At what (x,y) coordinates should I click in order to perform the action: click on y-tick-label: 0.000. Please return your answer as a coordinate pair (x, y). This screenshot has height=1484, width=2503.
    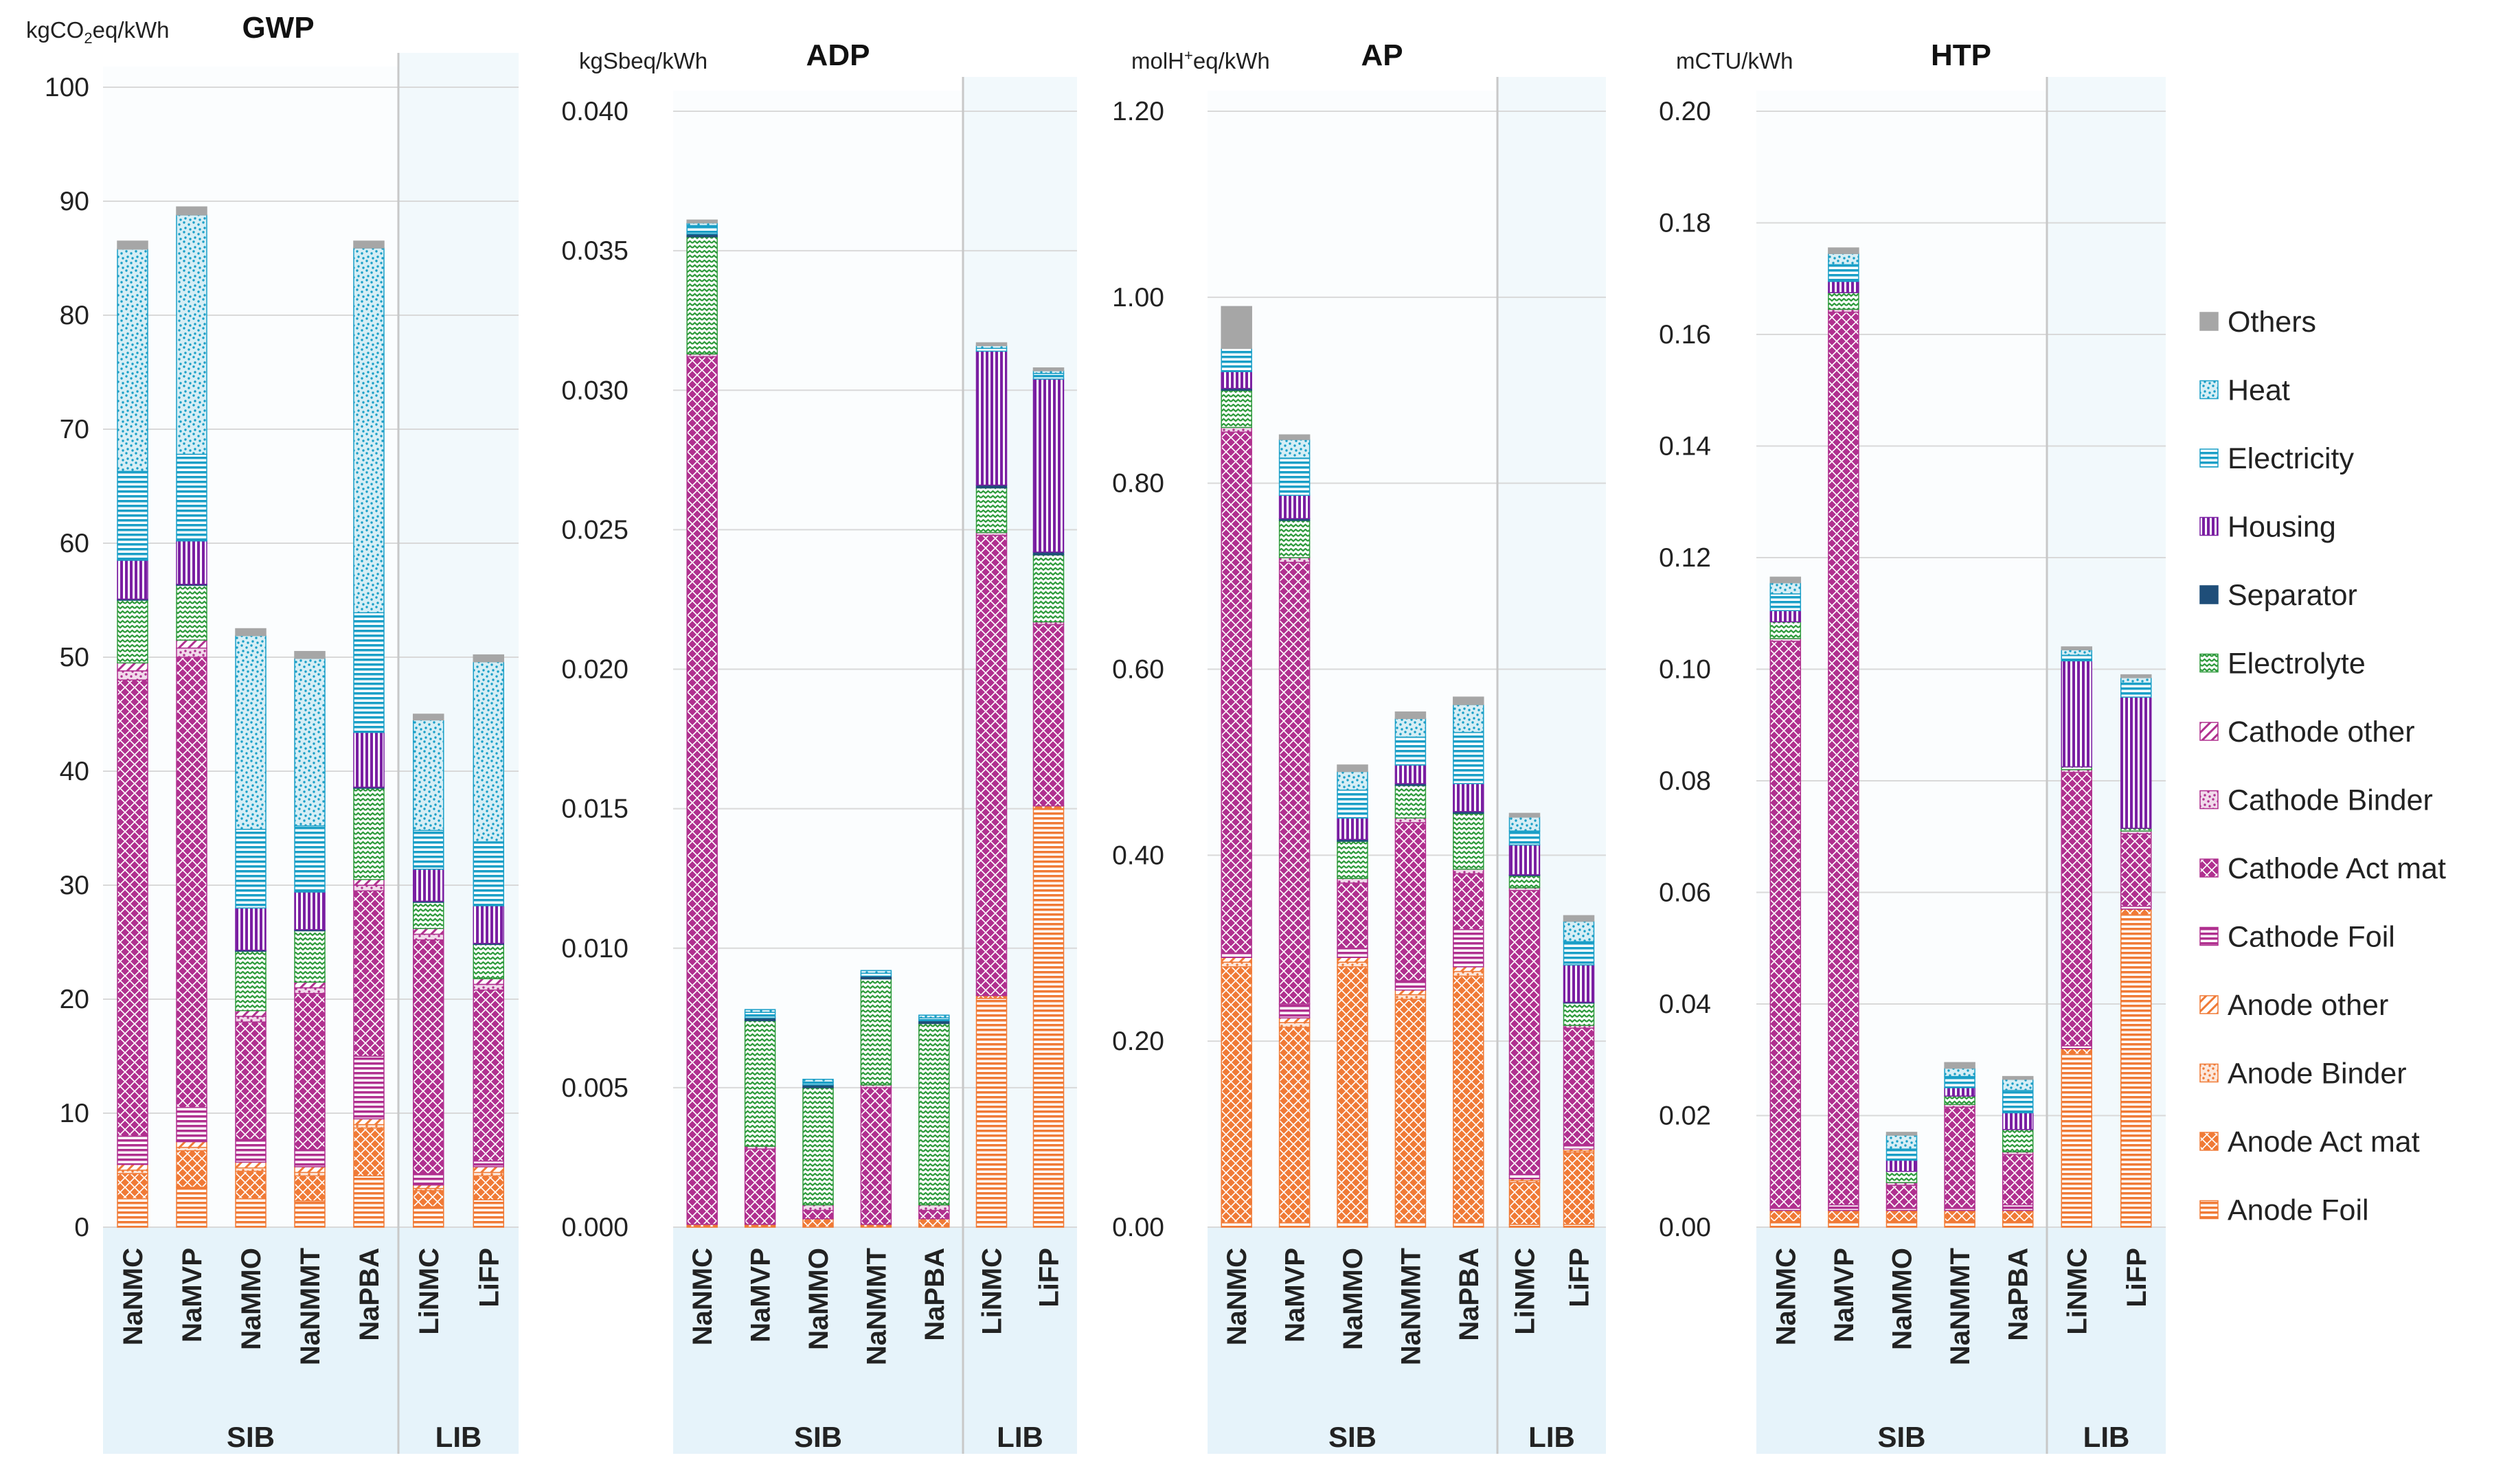
    Looking at the image, I should click on (595, 1228).